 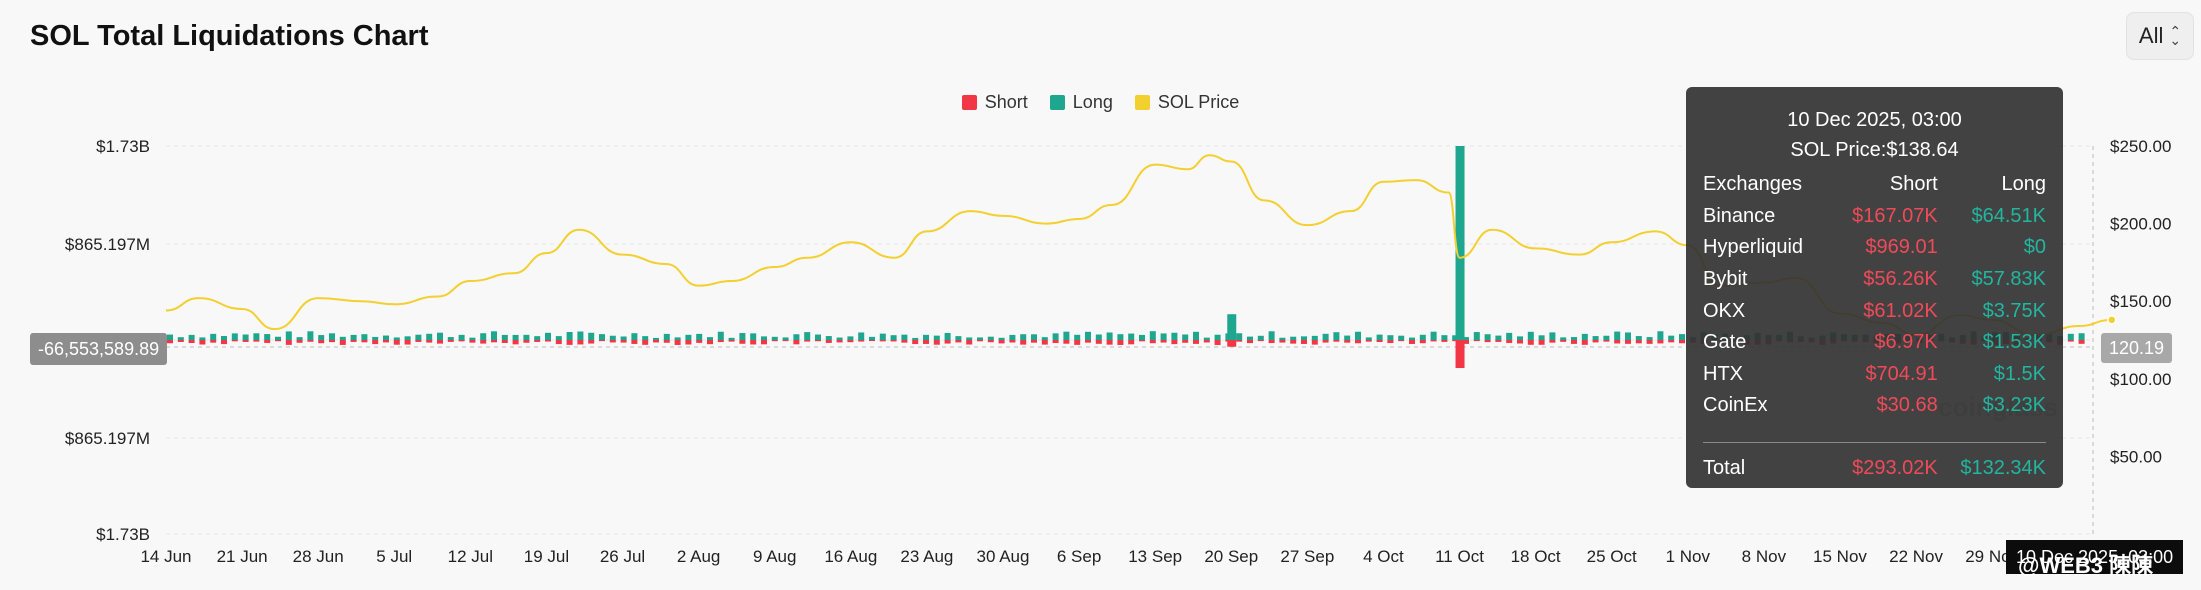 I want to click on right-axis-tick: $100.00, so click(x=2140, y=379).